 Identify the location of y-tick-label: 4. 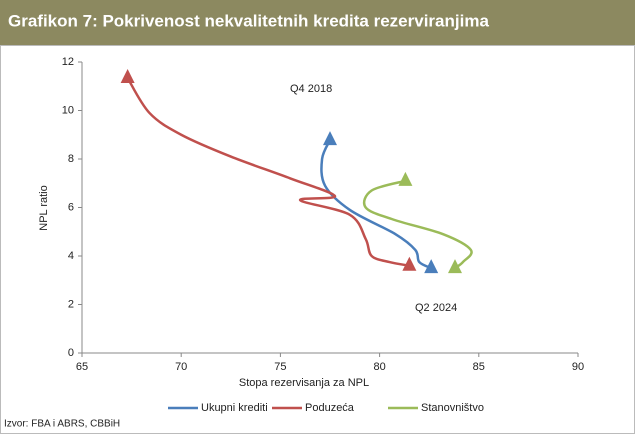
(71, 256).